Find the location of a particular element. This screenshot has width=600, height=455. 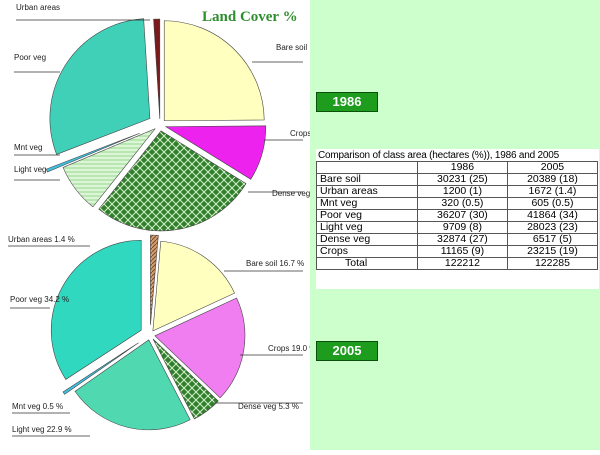

cell-2005: 6517 (5) is located at coordinates (552, 239).